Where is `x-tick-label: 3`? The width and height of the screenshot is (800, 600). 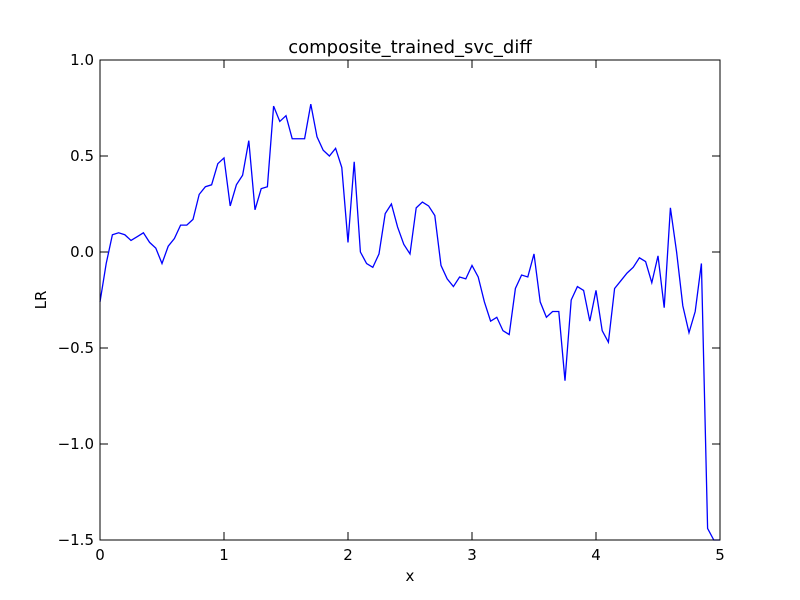
x-tick-label: 3 is located at coordinates (472, 555).